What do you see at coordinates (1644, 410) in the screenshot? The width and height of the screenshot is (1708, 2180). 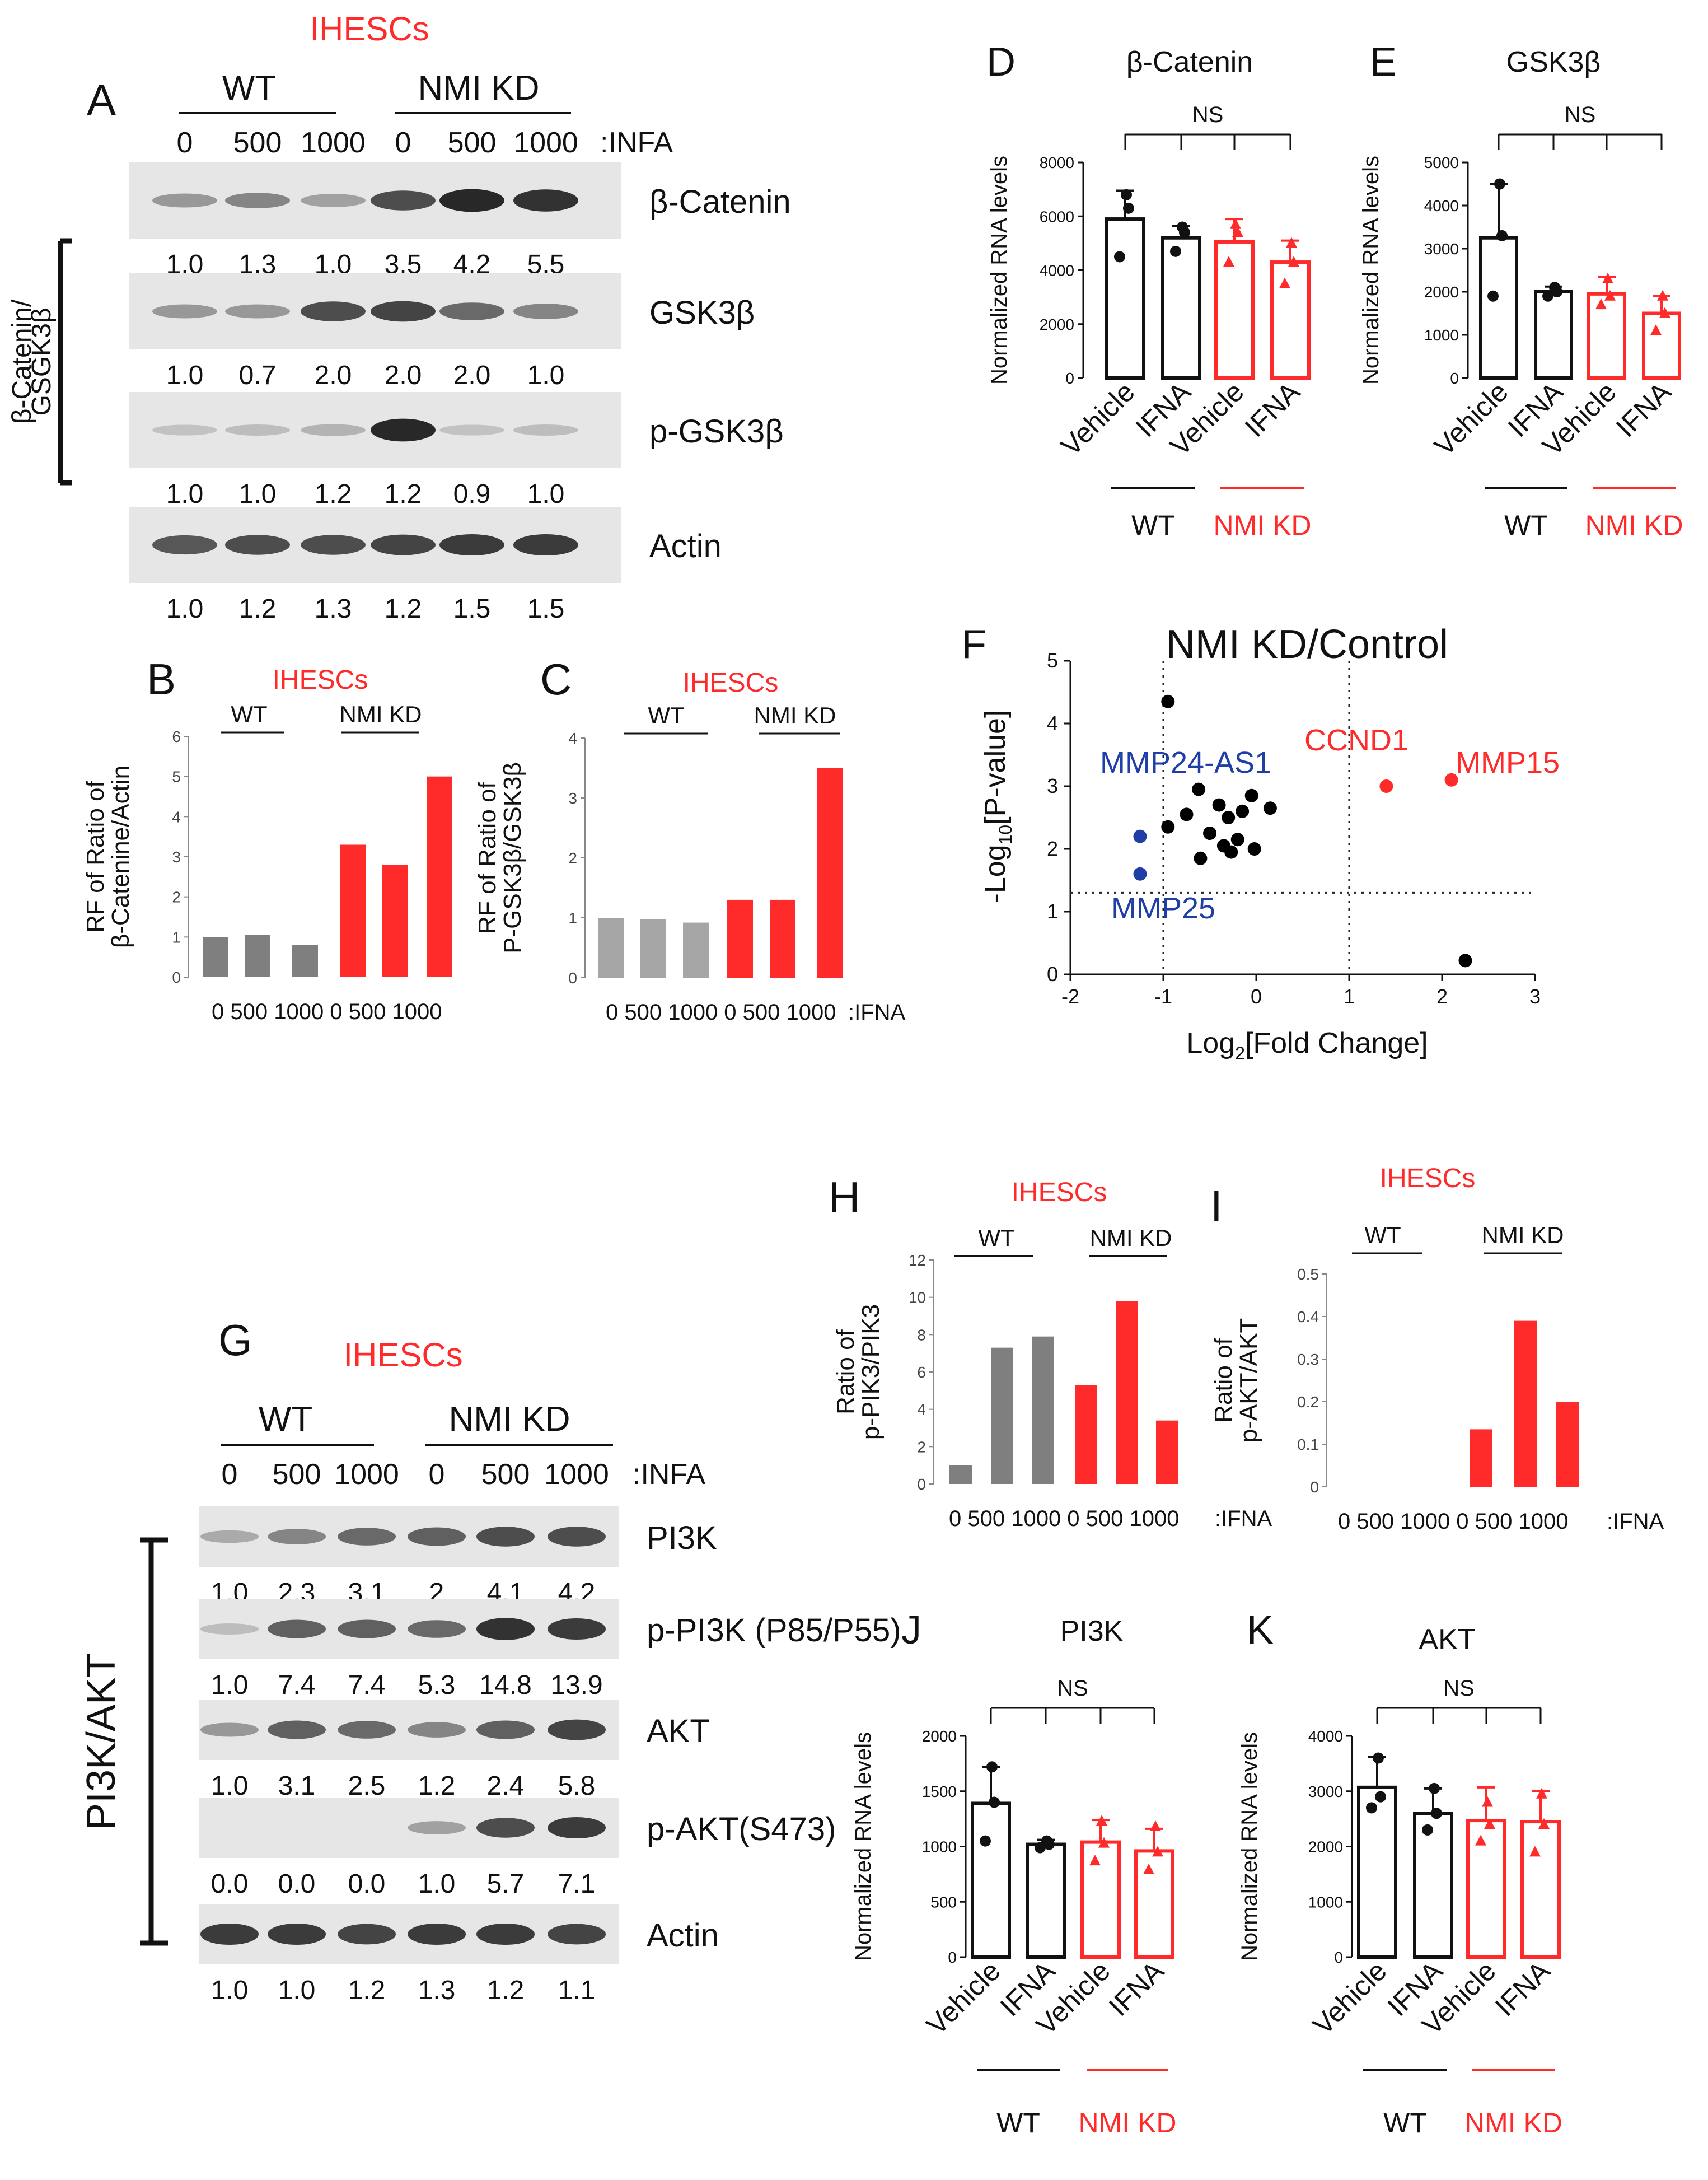 I see `chart-E-x-tick-label: IFNA` at bounding box center [1644, 410].